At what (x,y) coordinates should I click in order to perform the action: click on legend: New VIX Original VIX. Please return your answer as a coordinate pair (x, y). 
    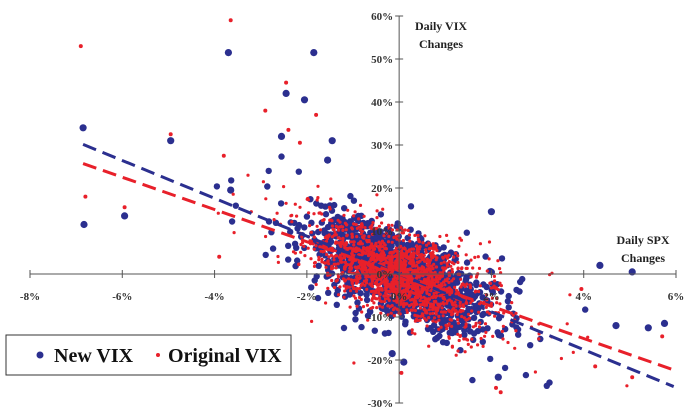
    Looking at the image, I should click on (148, 355).